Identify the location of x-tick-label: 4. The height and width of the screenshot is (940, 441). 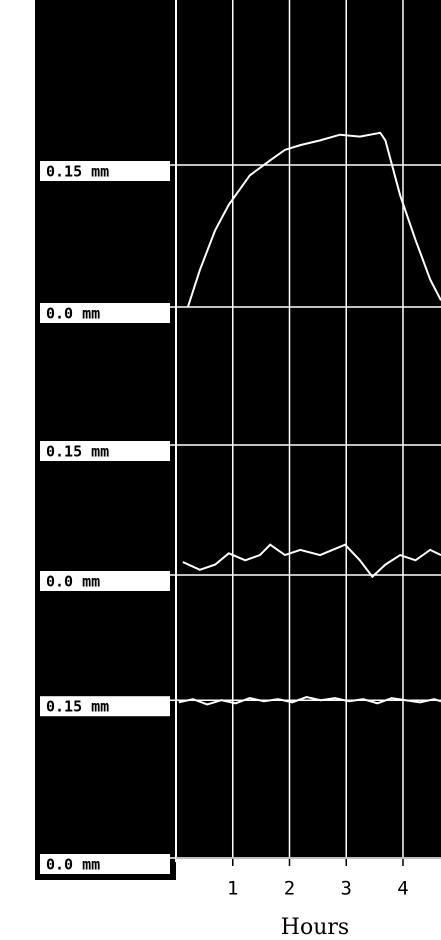
(402, 889).